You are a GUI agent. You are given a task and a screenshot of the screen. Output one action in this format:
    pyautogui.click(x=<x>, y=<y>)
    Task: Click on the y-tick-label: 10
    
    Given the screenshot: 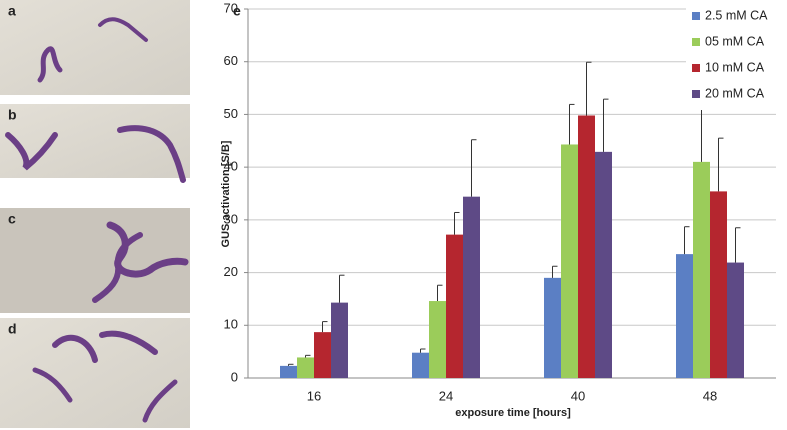 What is the action you would take?
    pyautogui.click(x=231, y=324)
    